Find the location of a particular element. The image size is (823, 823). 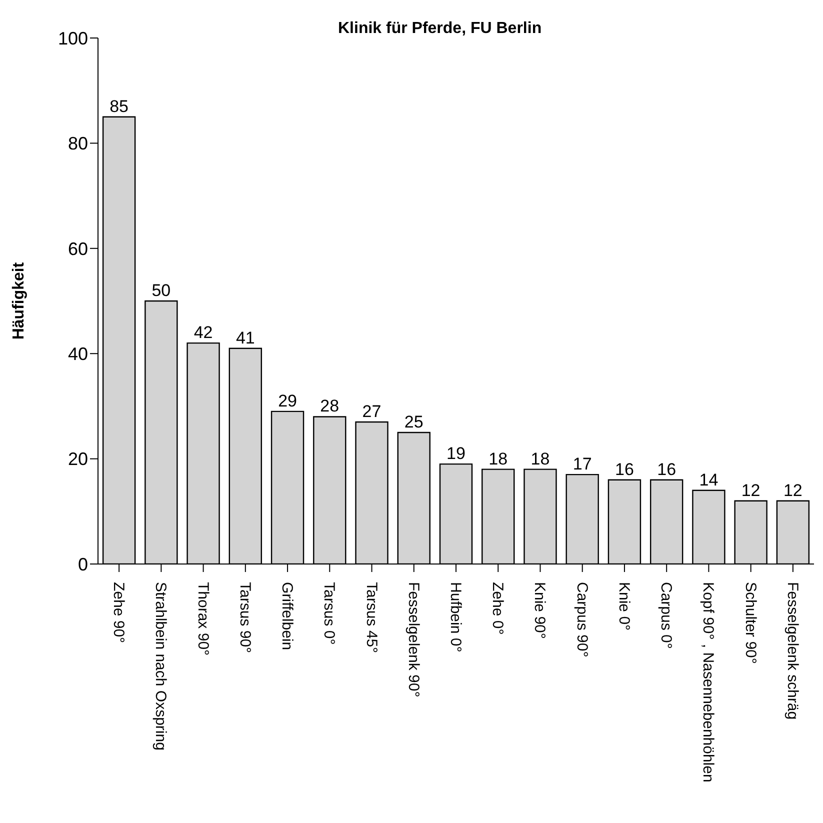

data-label: 17 is located at coordinates (582, 464).